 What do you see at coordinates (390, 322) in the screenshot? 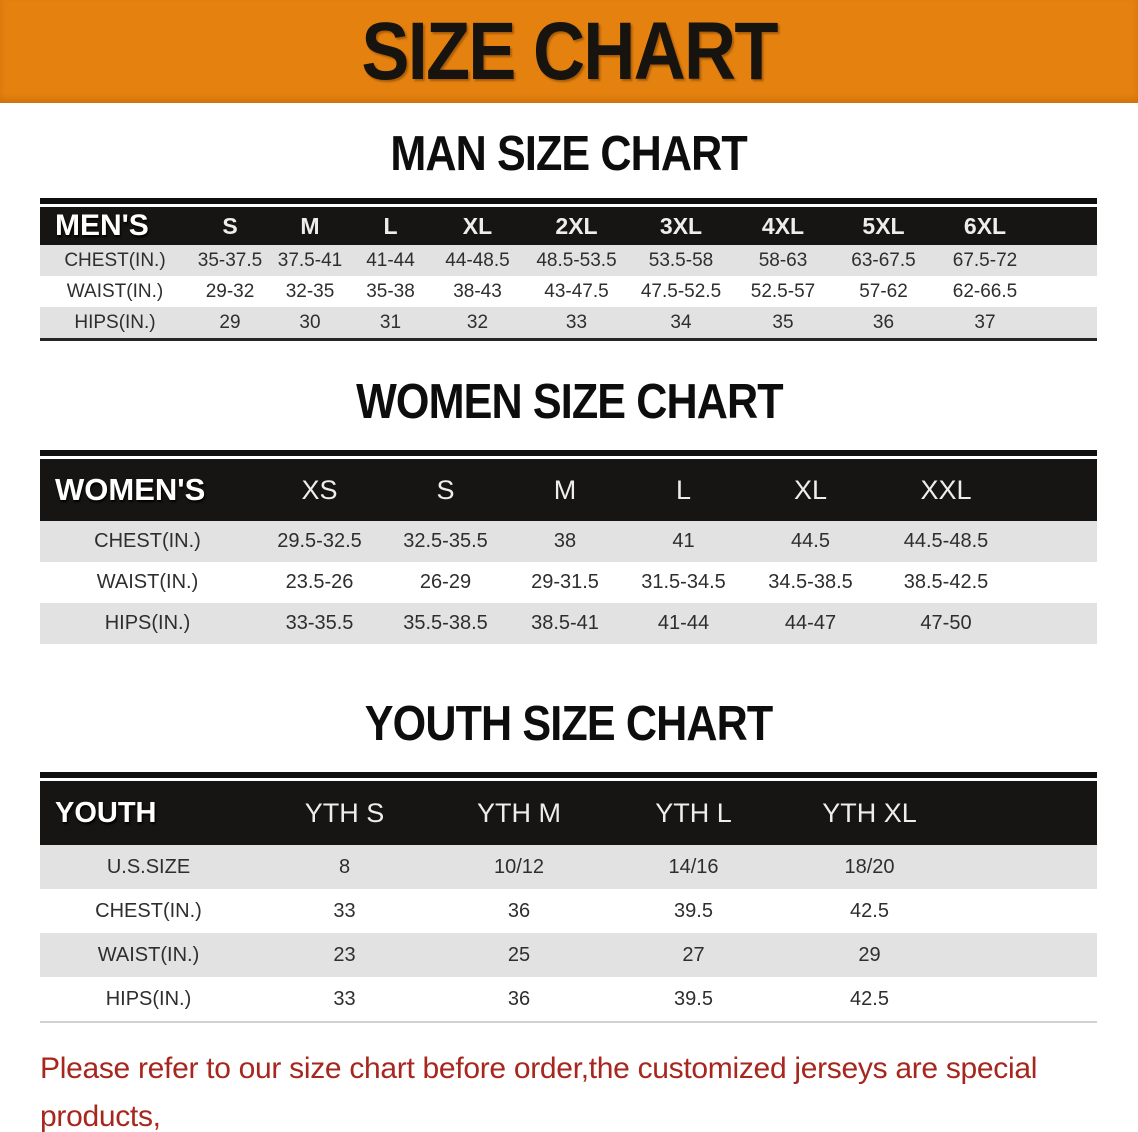
I see `table-cell: 31` at bounding box center [390, 322].